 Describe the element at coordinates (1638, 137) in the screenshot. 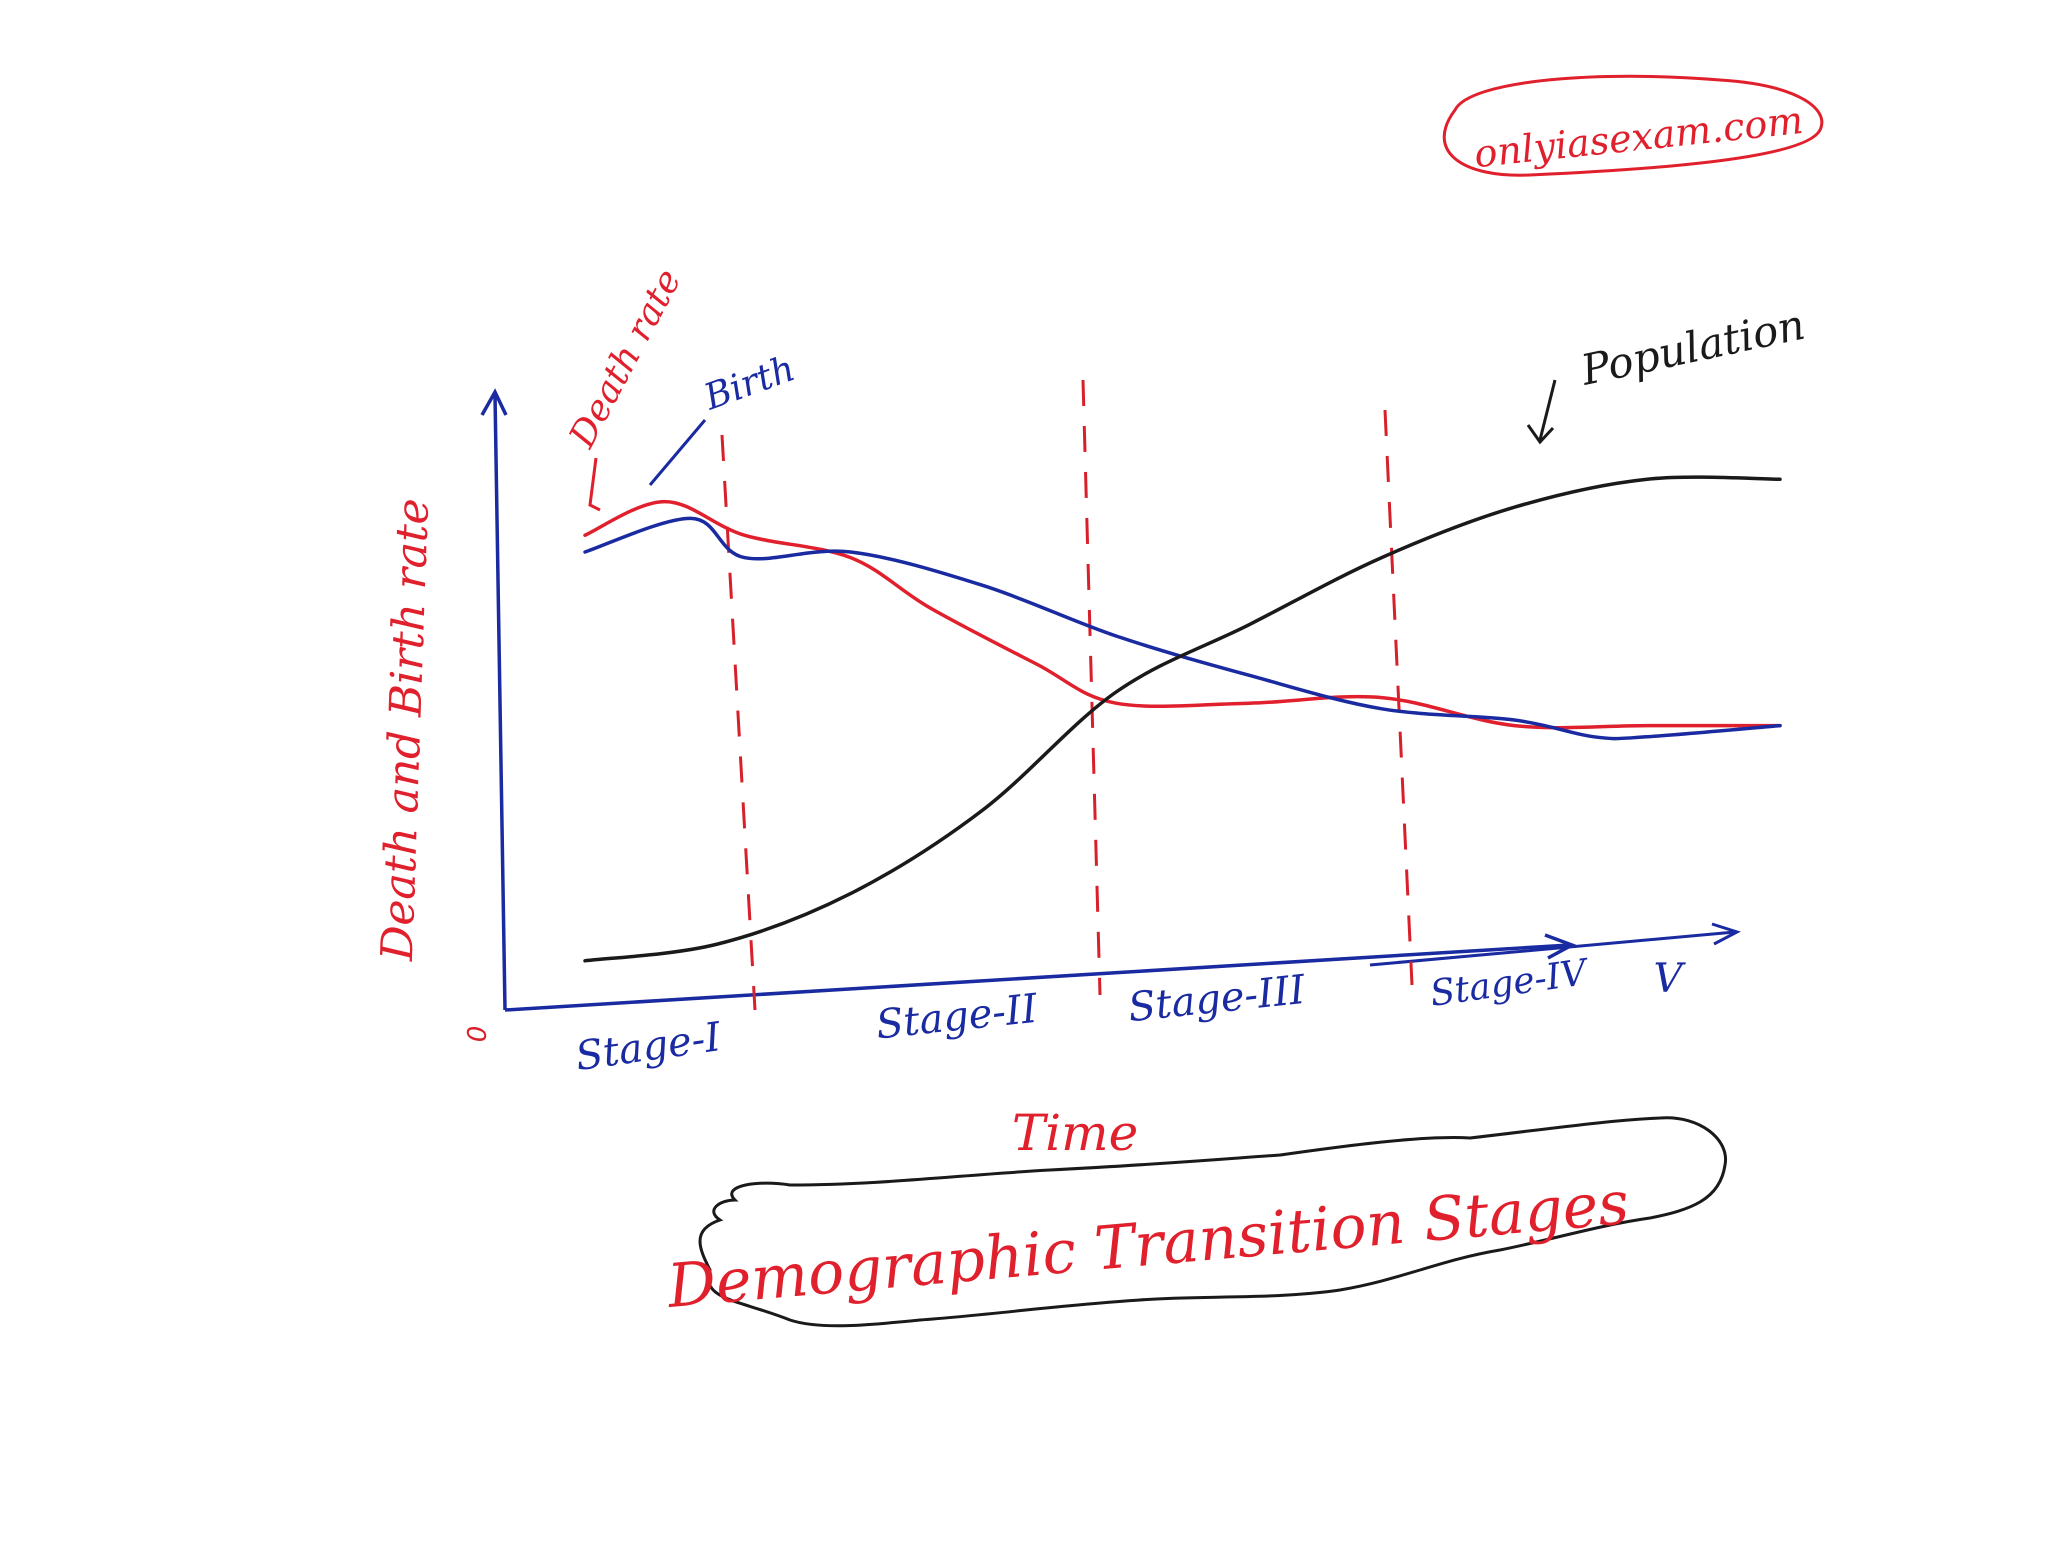

I see `watermark-text: onlyiasexam.com` at that location.